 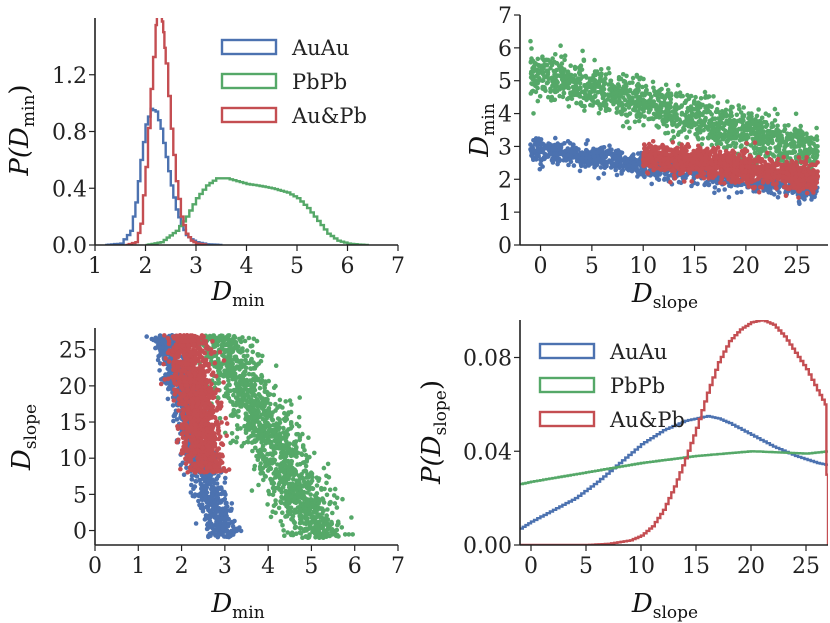 I want to click on x-tick-label: 20, so click(x=746, y=266).